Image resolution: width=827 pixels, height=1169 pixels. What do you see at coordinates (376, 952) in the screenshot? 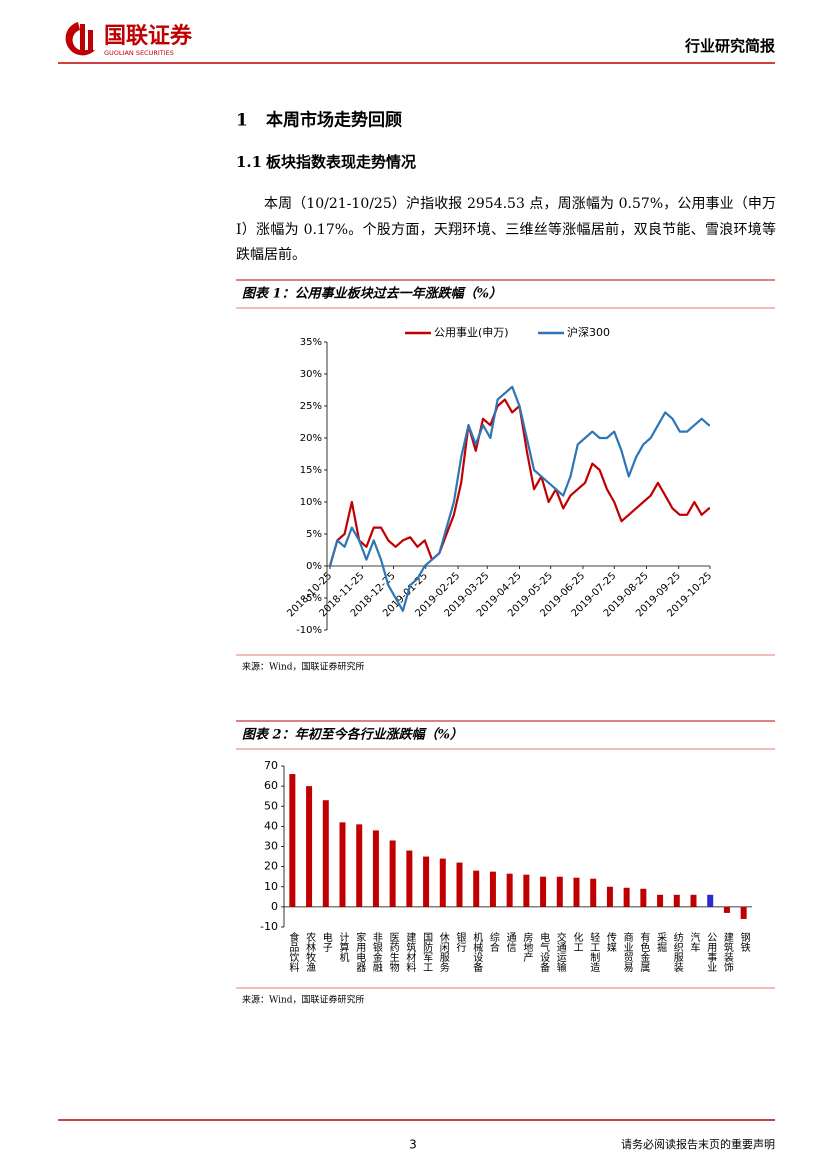
I see `x-tick-label: 非银金融` at bounding box center [376, 952].